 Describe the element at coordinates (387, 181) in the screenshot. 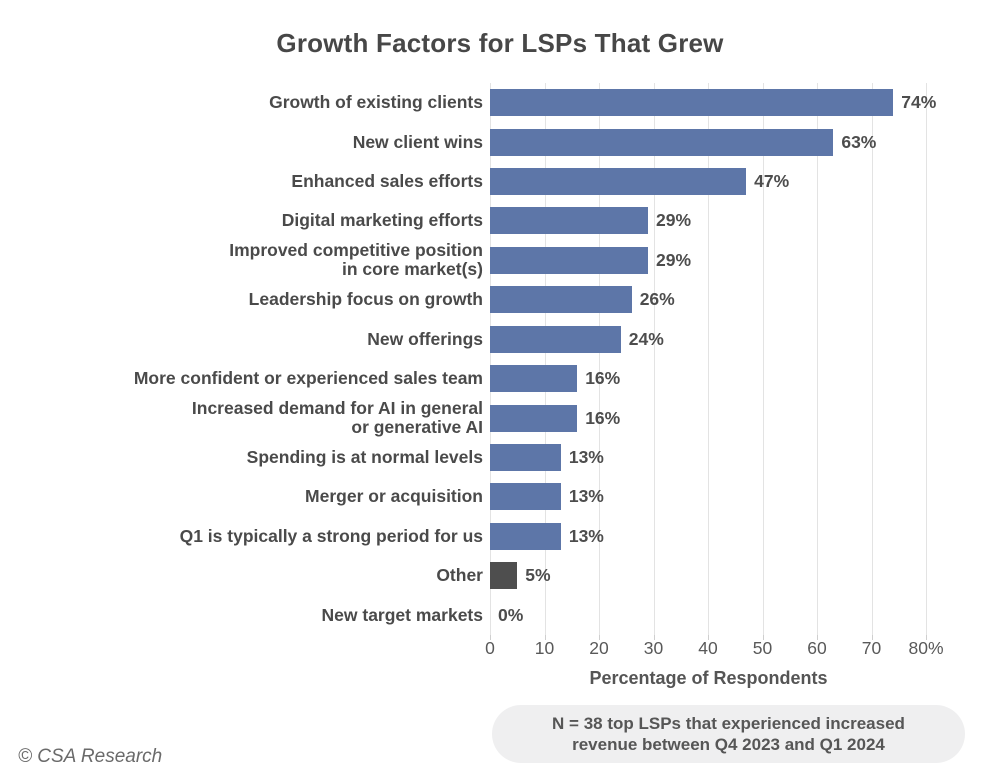

I see `category-label: Enhanced sales efforts` at that location.